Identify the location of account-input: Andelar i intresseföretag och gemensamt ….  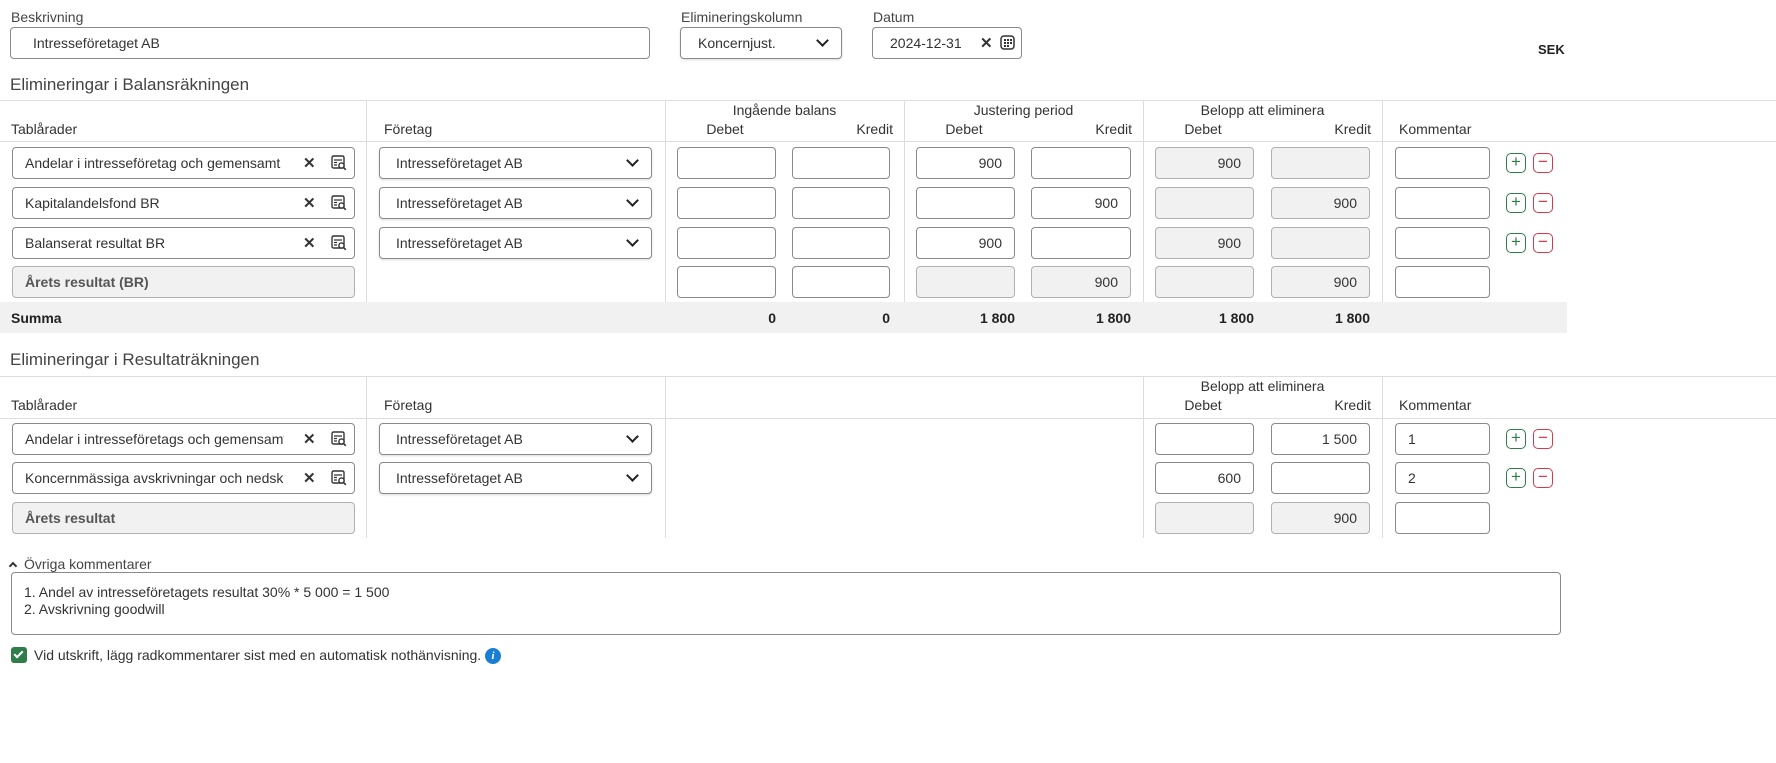
(183, 163).